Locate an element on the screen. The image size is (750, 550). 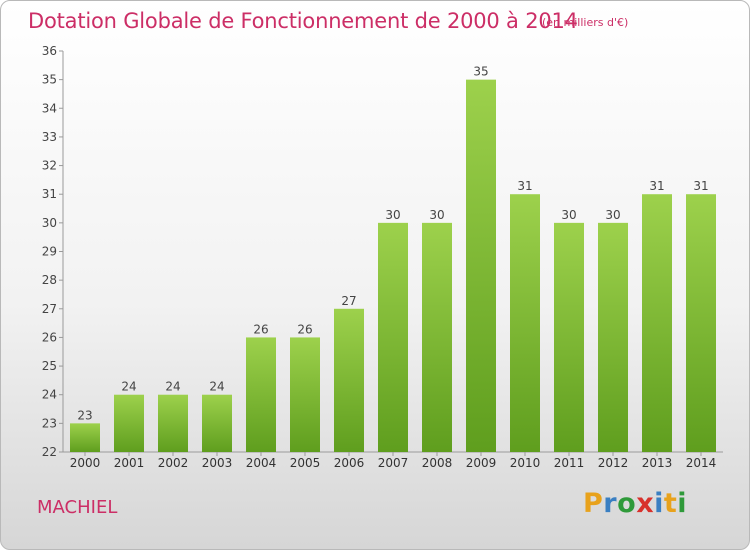
x-tick-label: 2014 is located at coordinates (701, 463).